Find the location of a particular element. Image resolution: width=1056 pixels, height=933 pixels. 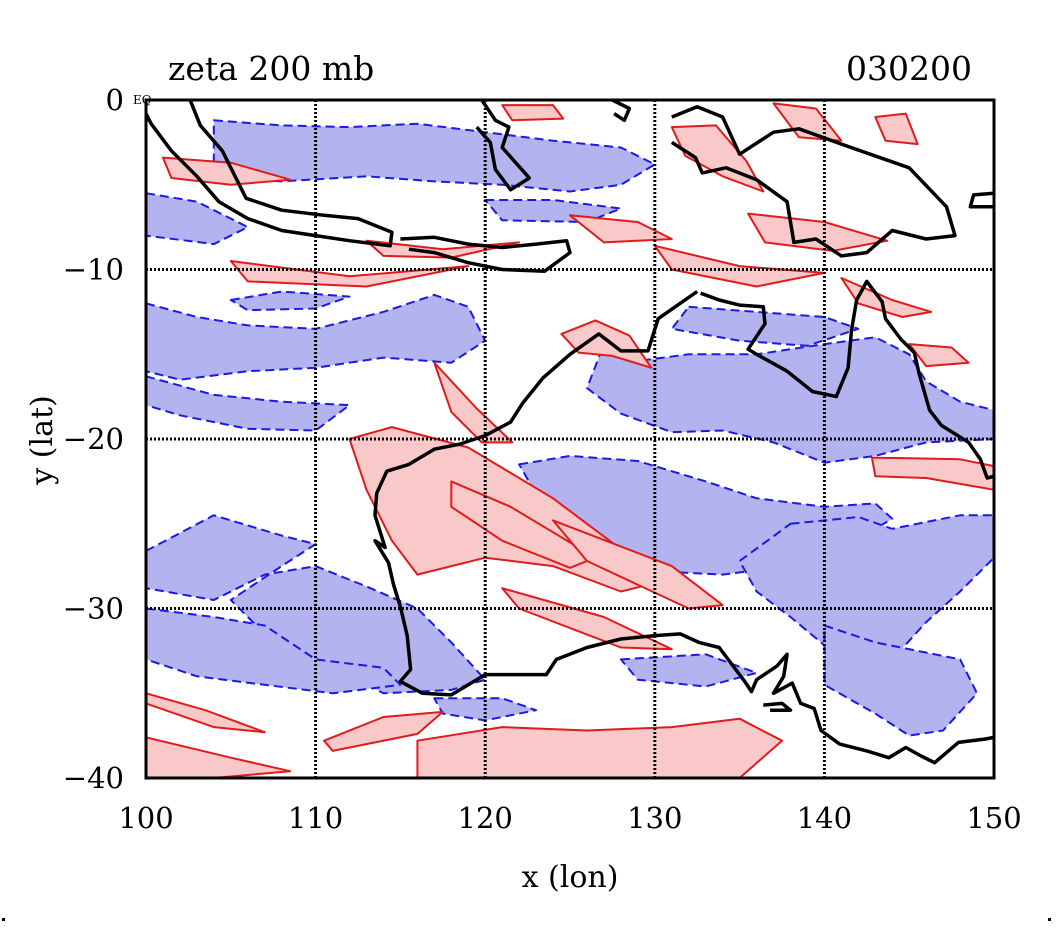

x-axis-label: x (lon) is located at coordinates (570, 877).